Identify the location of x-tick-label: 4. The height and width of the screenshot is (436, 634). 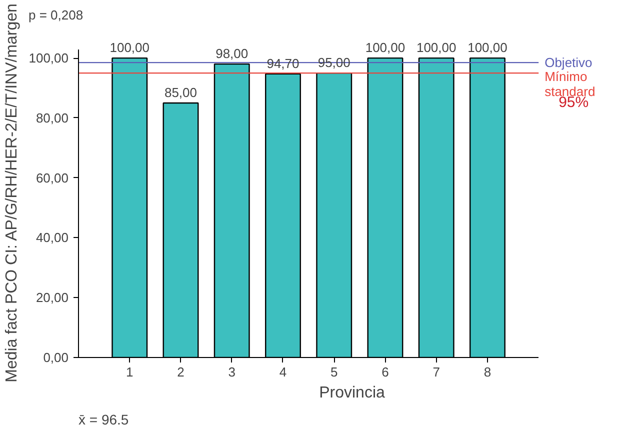
(283, 372).